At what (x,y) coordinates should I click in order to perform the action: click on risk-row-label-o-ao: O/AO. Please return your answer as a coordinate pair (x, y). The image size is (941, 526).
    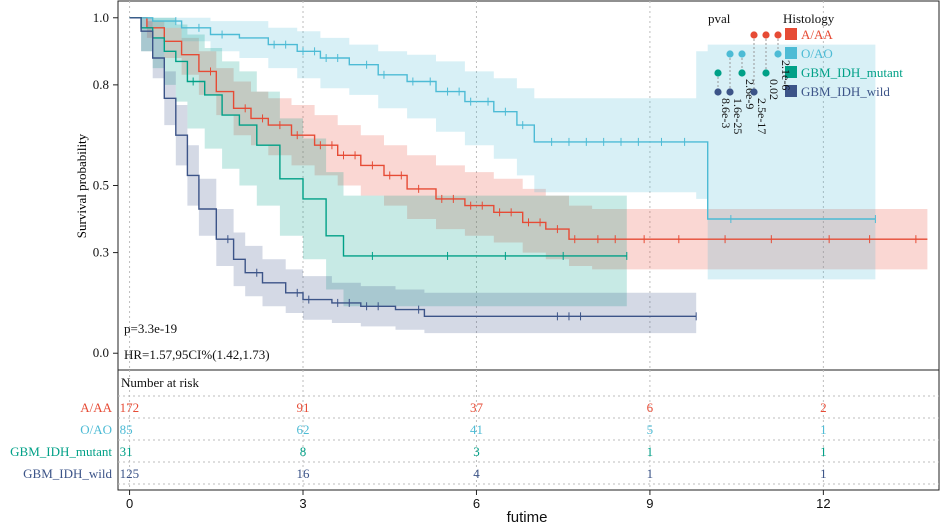
    Looking at the image, I should click on (96, 429).